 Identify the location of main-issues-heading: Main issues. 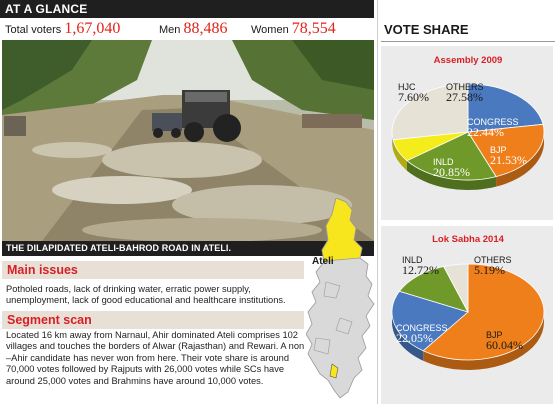
(153, 270).